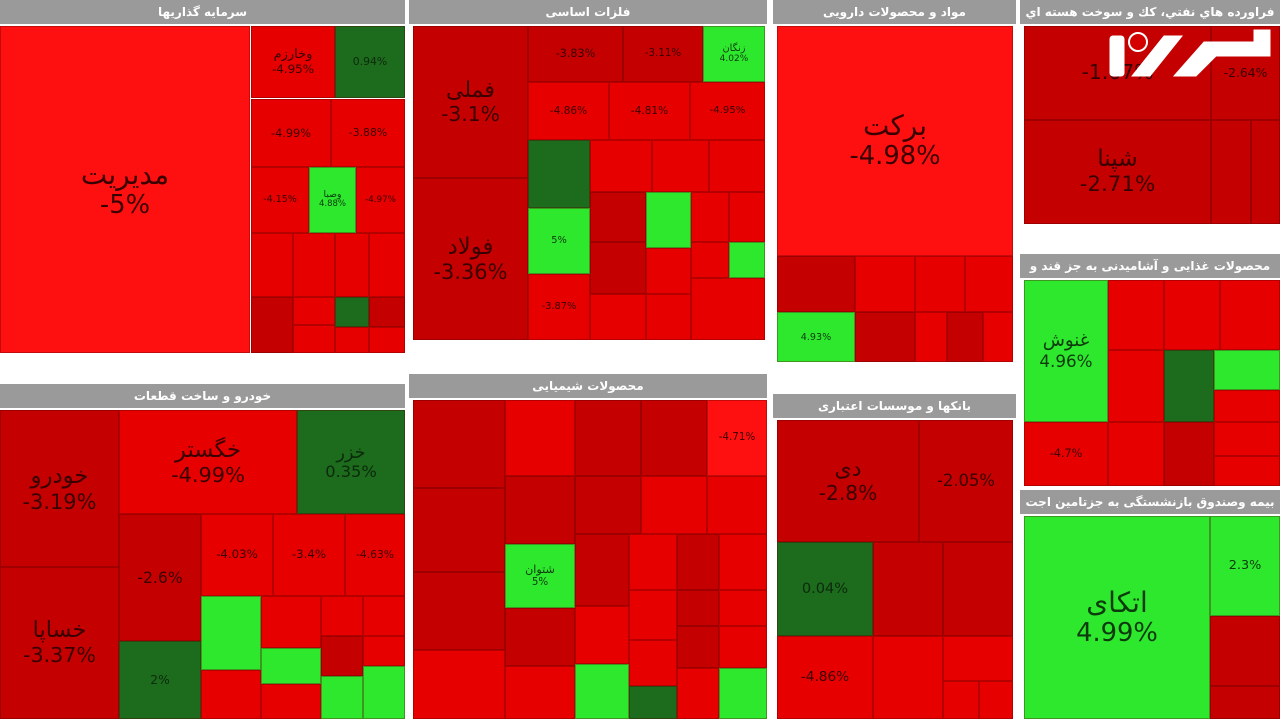 The width and height of the screenshot is (1280, 719). I want to click on stock-tile: -4.97%, so click(380, 200).